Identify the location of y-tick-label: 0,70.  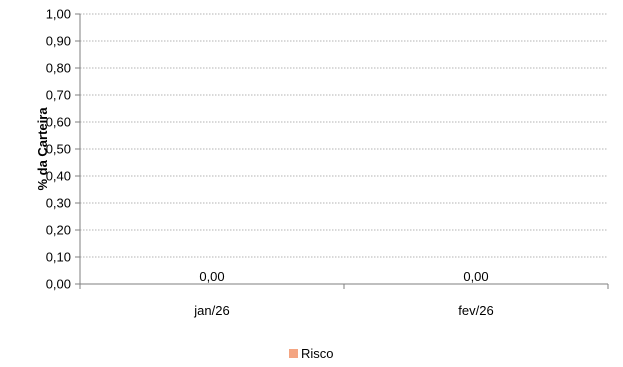
(58, 95).